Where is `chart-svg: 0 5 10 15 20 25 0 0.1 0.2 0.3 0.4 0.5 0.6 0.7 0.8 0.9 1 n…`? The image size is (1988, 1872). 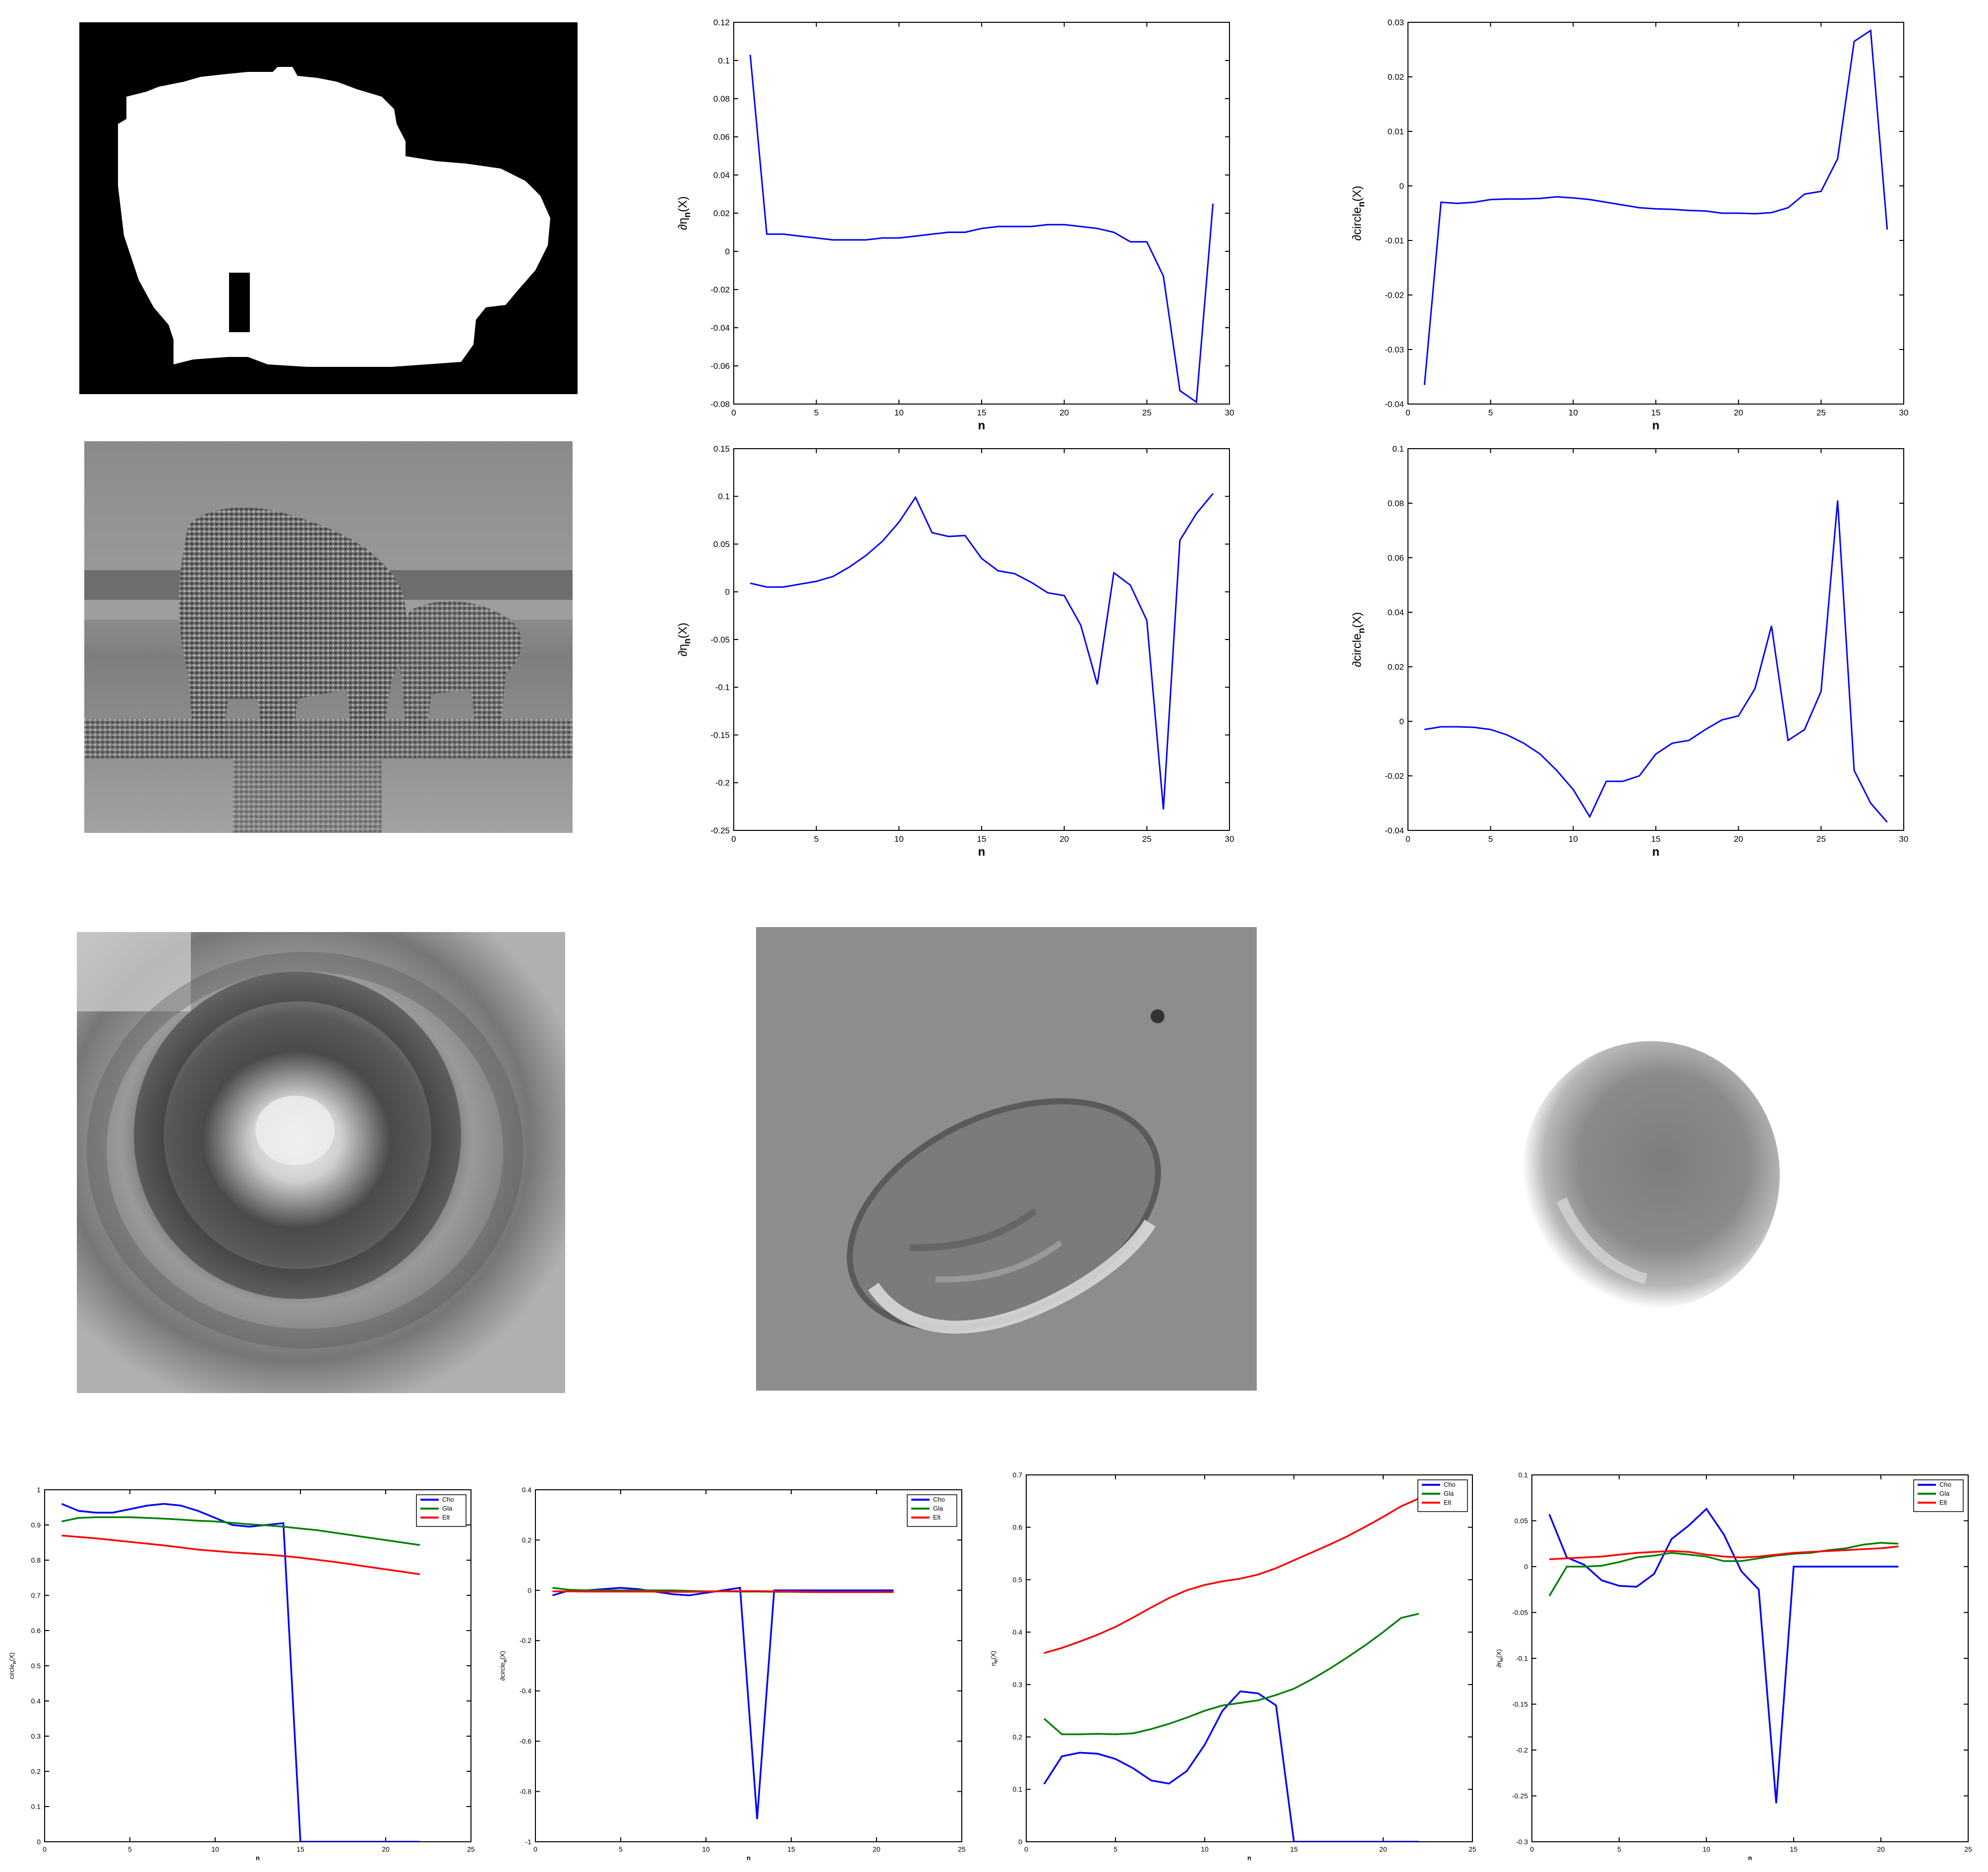
chart-svg: 0 5 10 15 20 25 0 0.1 0.2 0.3 0.4 0.5 0.6 0.7 0.8 0.9 1 n… is located at coordinates (241, 1674).